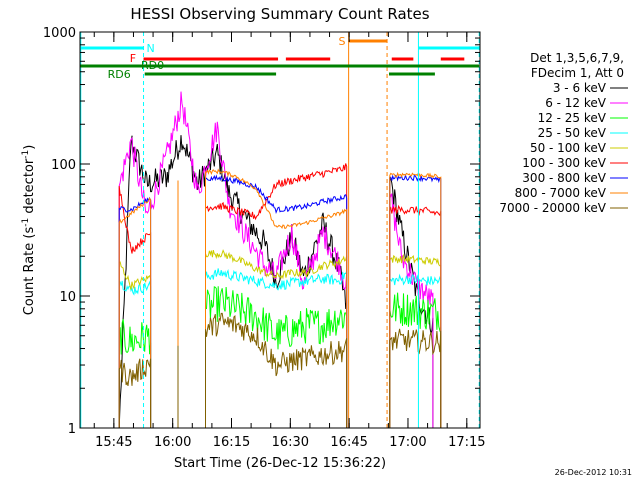 This screenshot has width=640, height=480. I want to click on flag-label-n: N, so click(150, 48).